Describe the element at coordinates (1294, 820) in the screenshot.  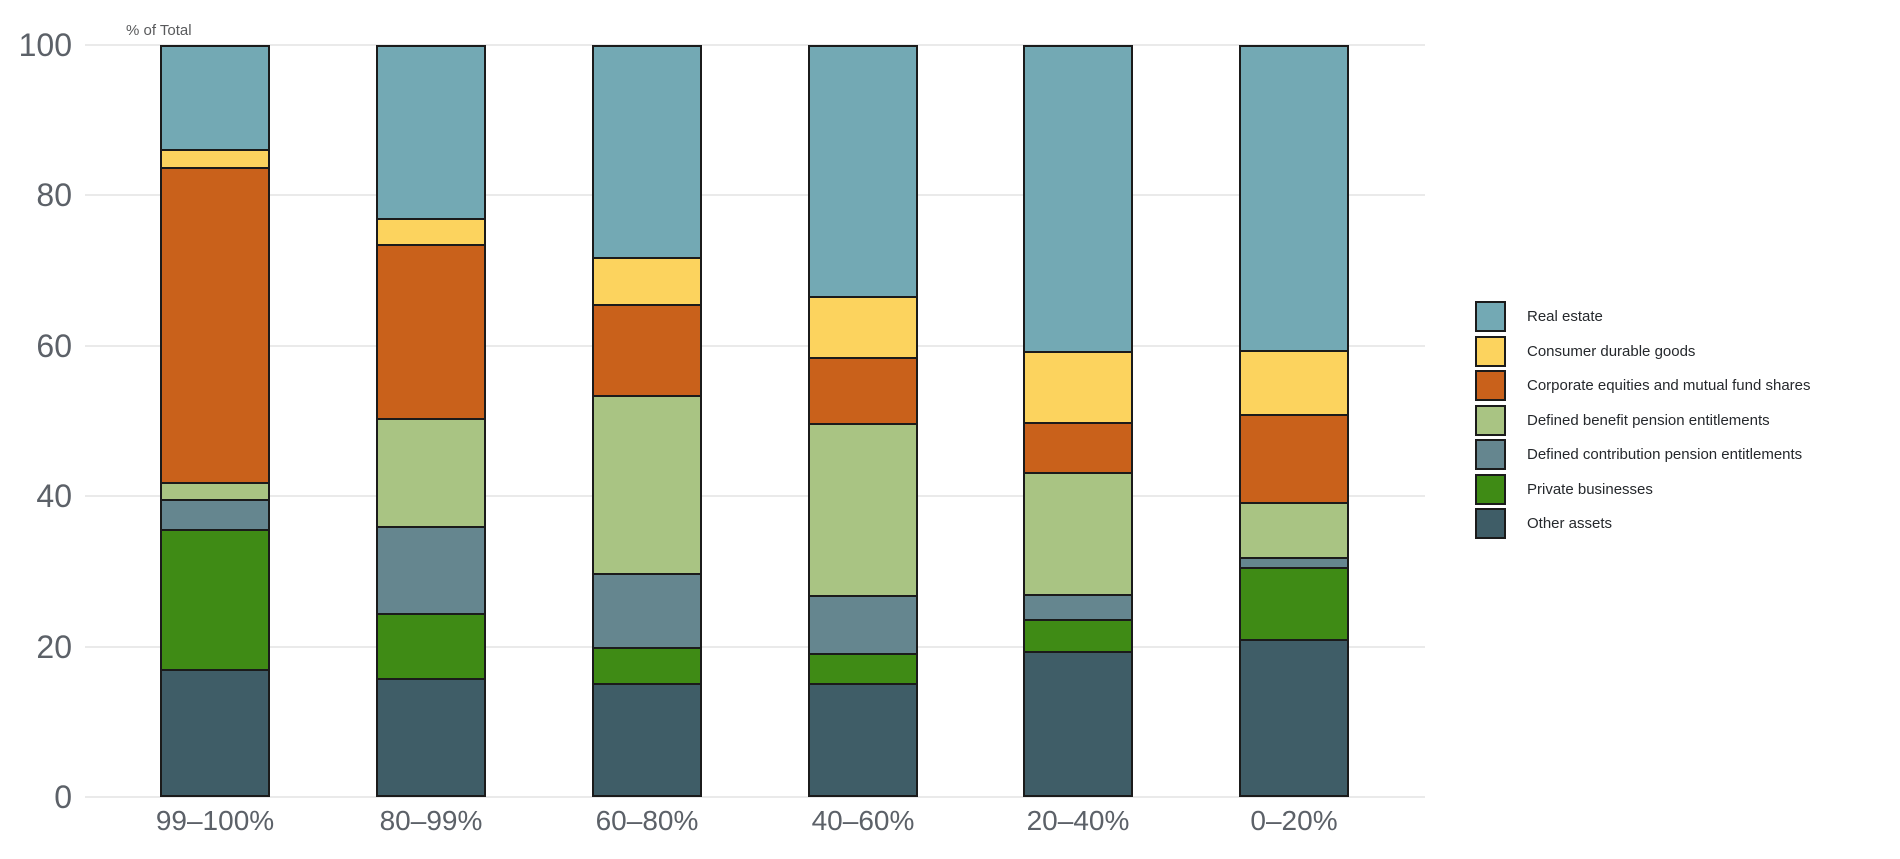
I see `x-axis-tick-label: 0–20%` at that location.